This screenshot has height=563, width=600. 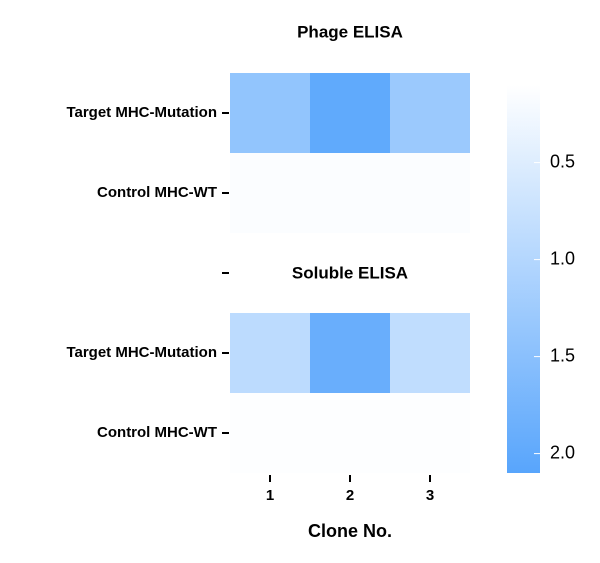 I want to click on x-tick-label: 1, so click(x=270, y=495).